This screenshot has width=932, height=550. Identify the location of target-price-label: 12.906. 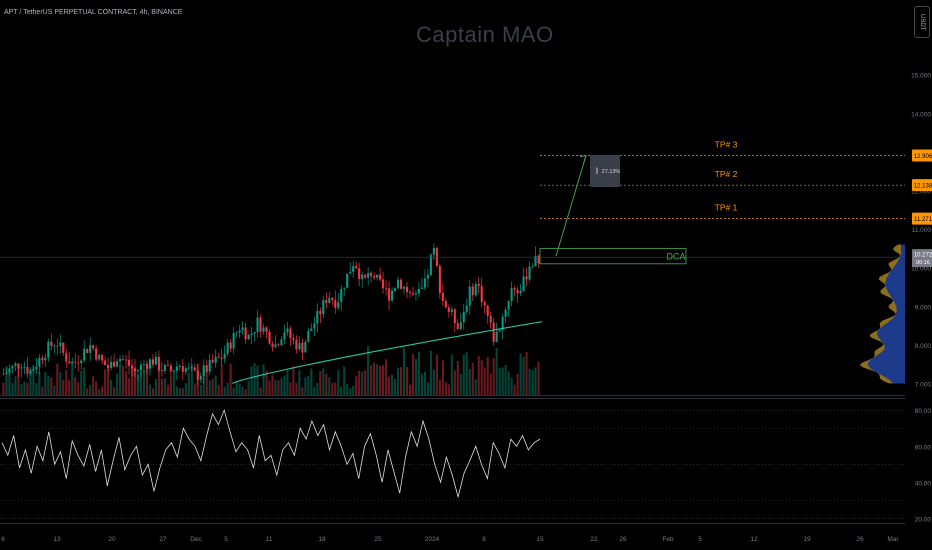
(923, 157).